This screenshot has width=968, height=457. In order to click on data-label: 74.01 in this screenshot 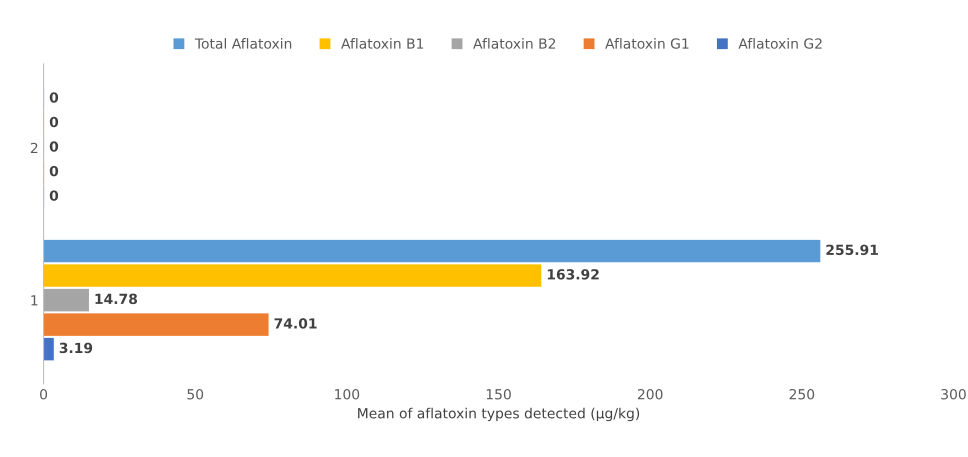, I will do `click(295, 323)`.